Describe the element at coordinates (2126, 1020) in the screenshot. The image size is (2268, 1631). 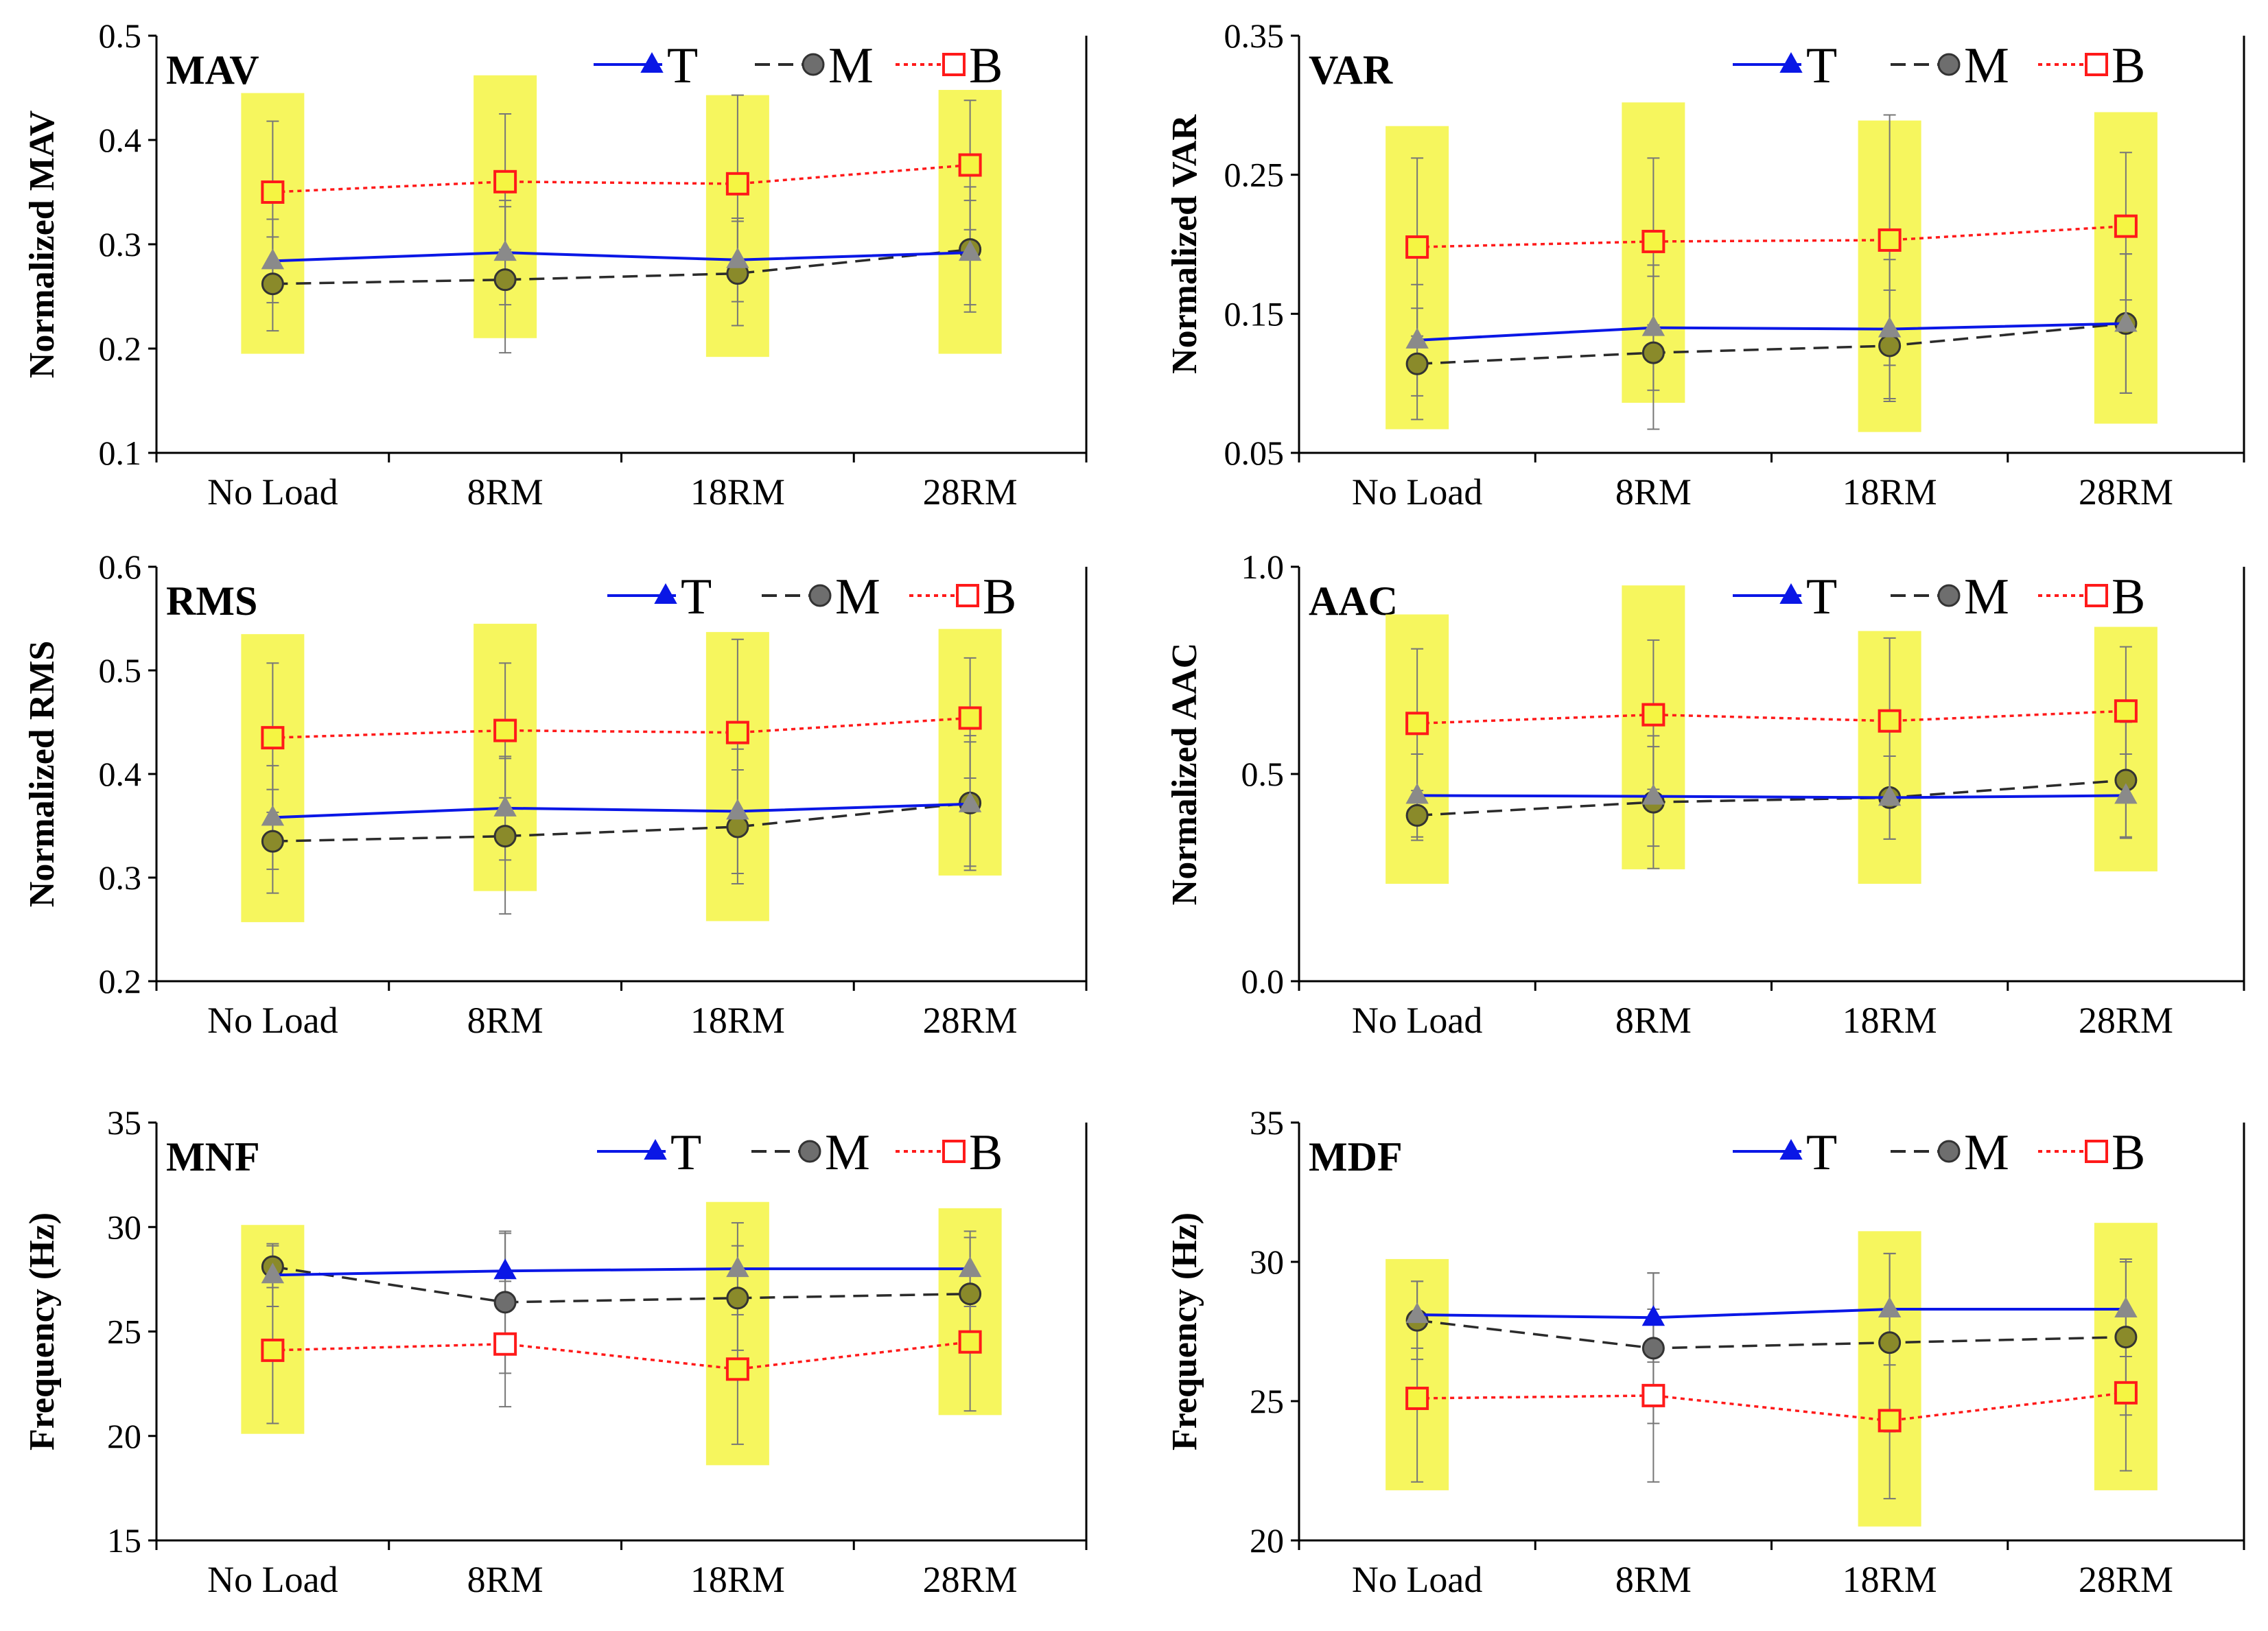
I see `x-category-label: 28RM` at that location.